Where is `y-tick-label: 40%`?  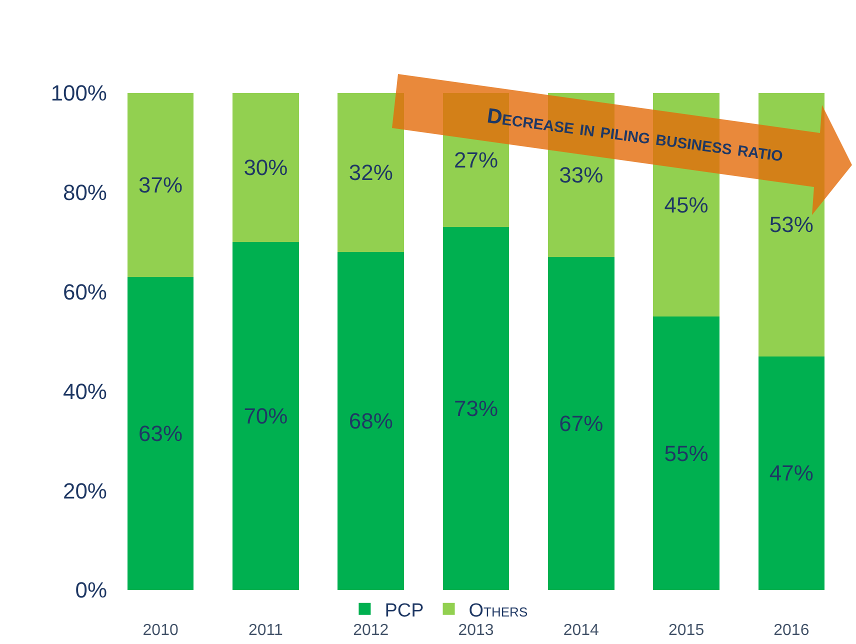
y-tick-label: 40% is located at coordinates (84, 391).